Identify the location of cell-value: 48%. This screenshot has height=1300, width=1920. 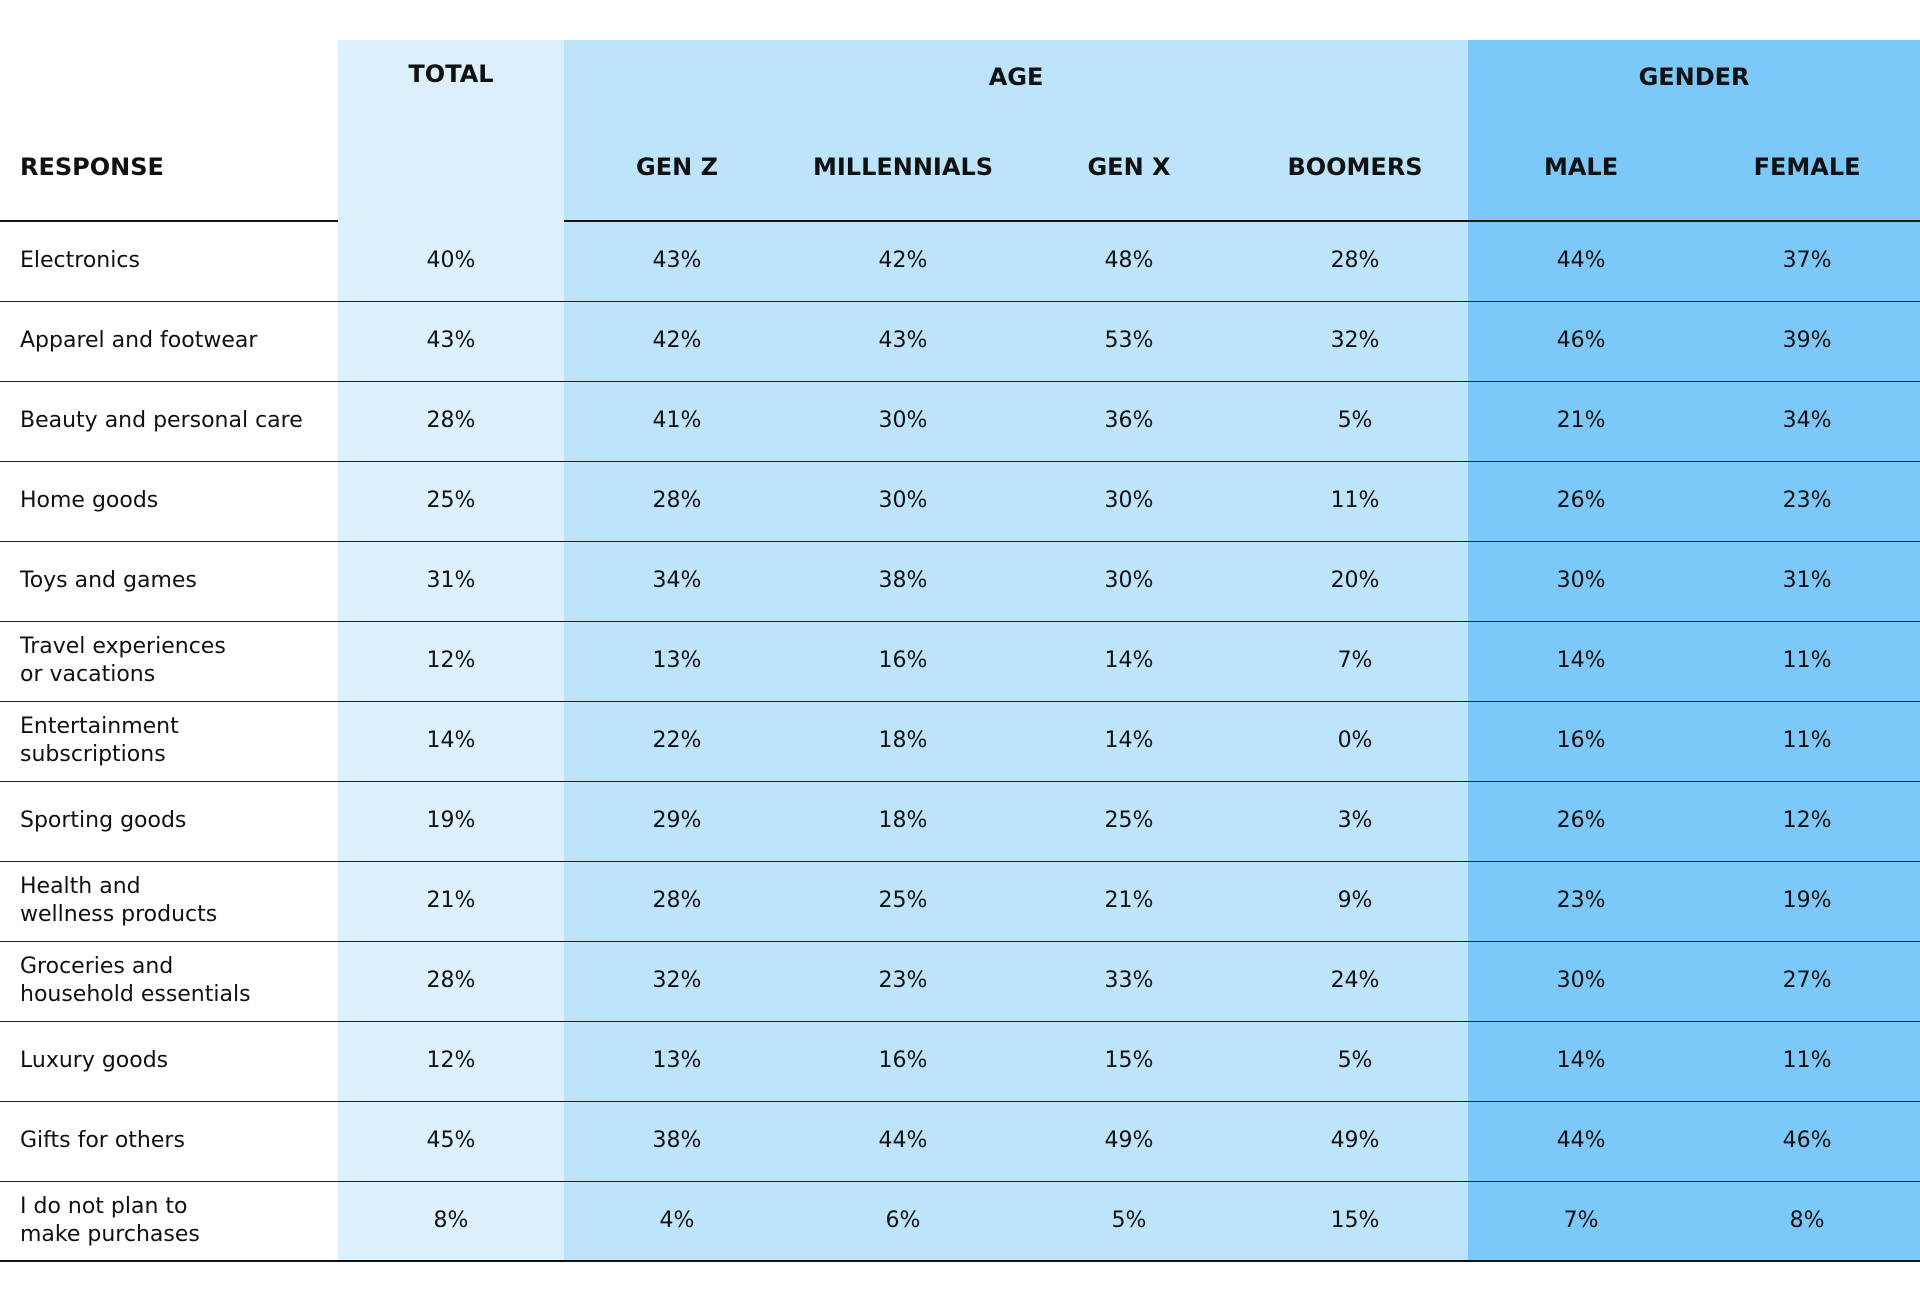
(1129, 261).